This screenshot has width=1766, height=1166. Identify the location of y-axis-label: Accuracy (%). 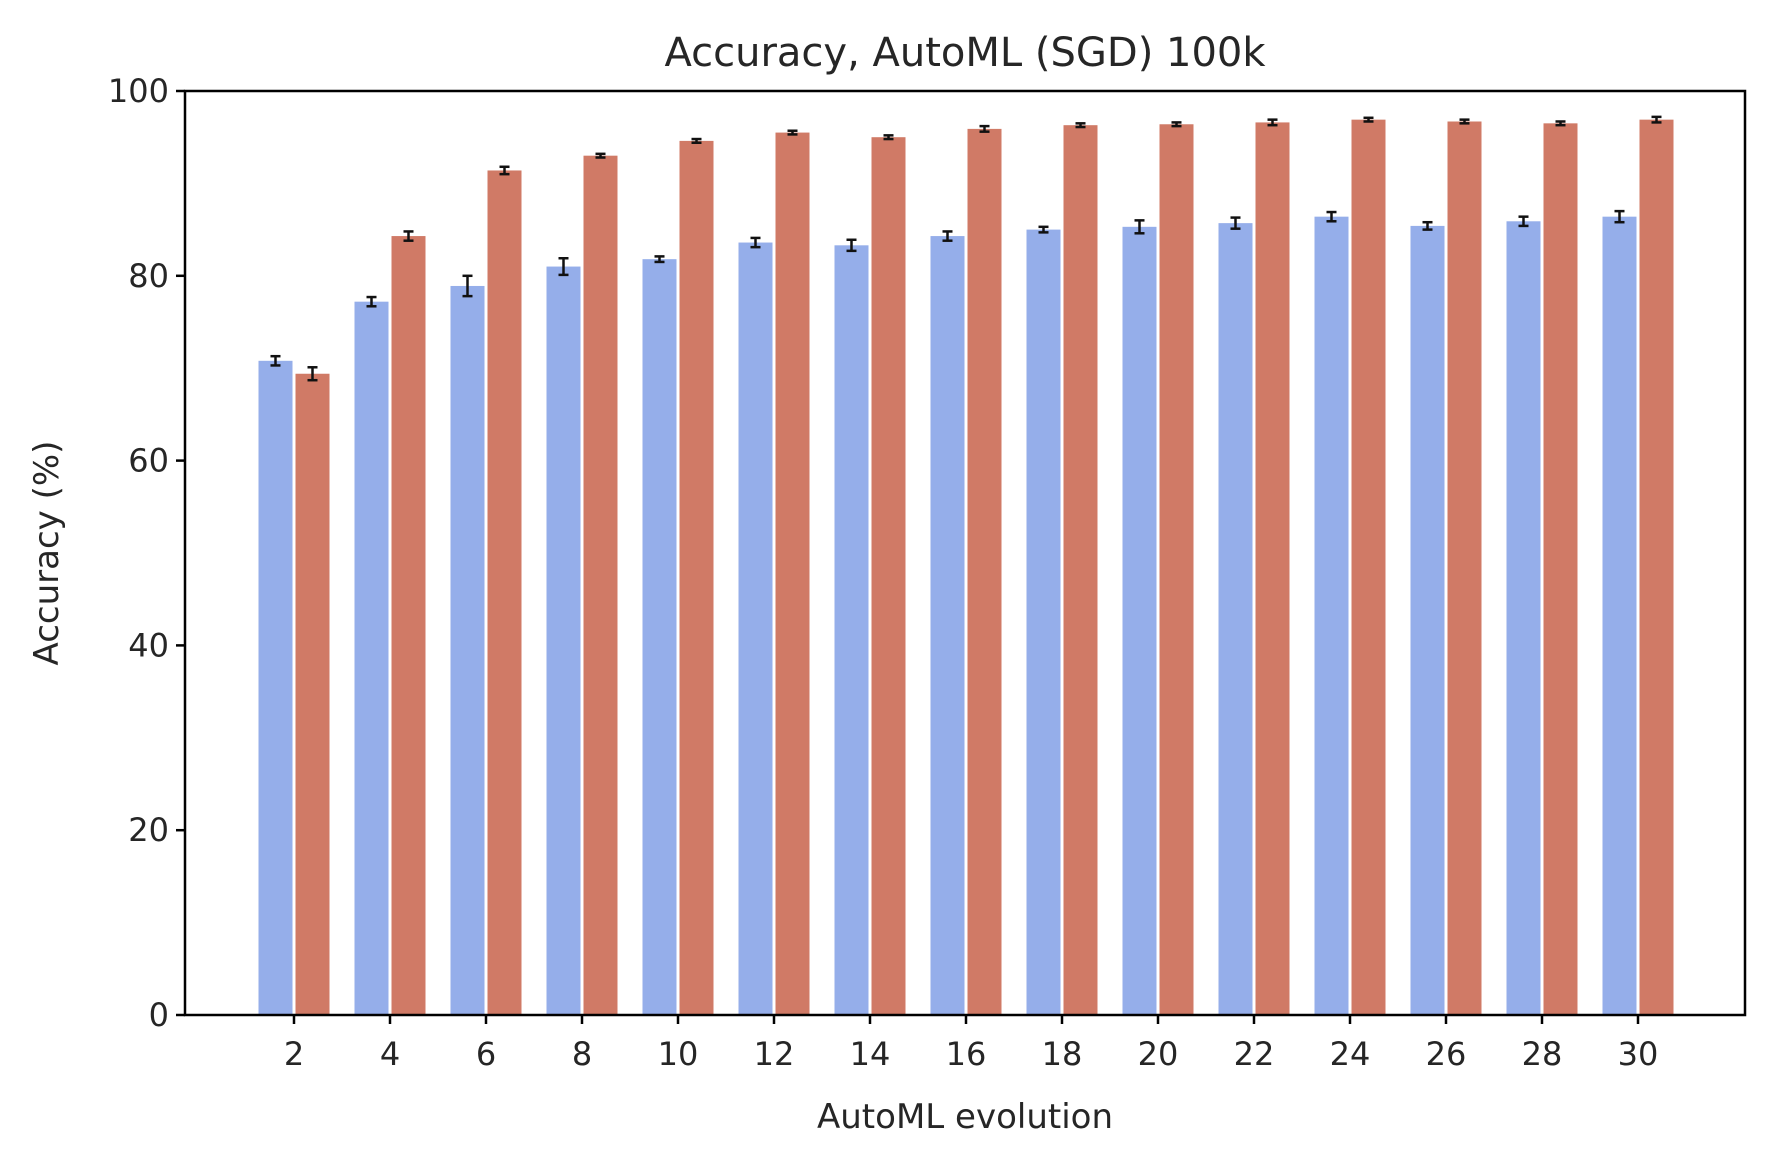
(47, 553).